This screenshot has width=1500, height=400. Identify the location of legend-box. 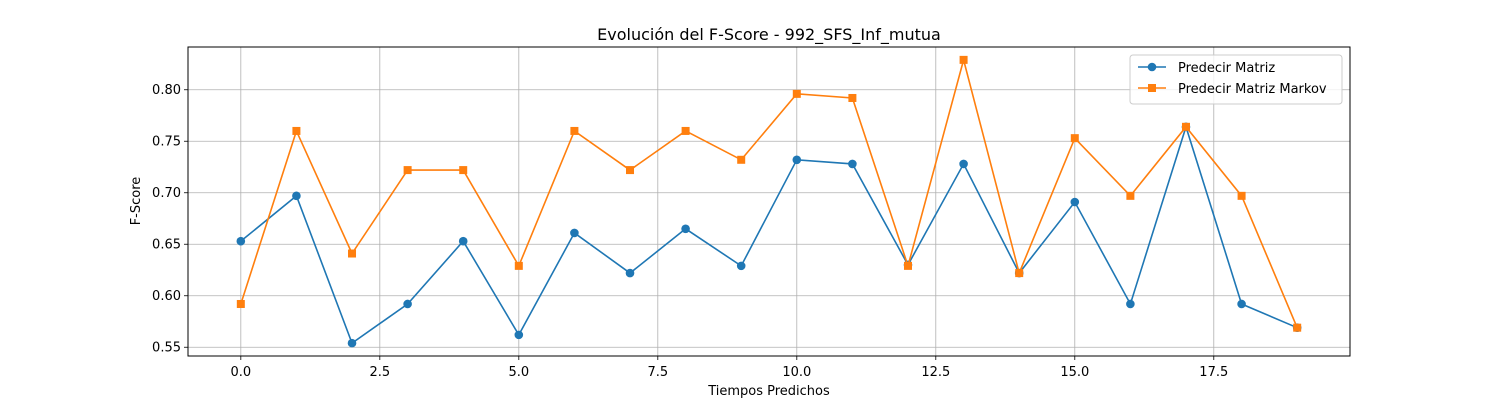
(1236, 79).